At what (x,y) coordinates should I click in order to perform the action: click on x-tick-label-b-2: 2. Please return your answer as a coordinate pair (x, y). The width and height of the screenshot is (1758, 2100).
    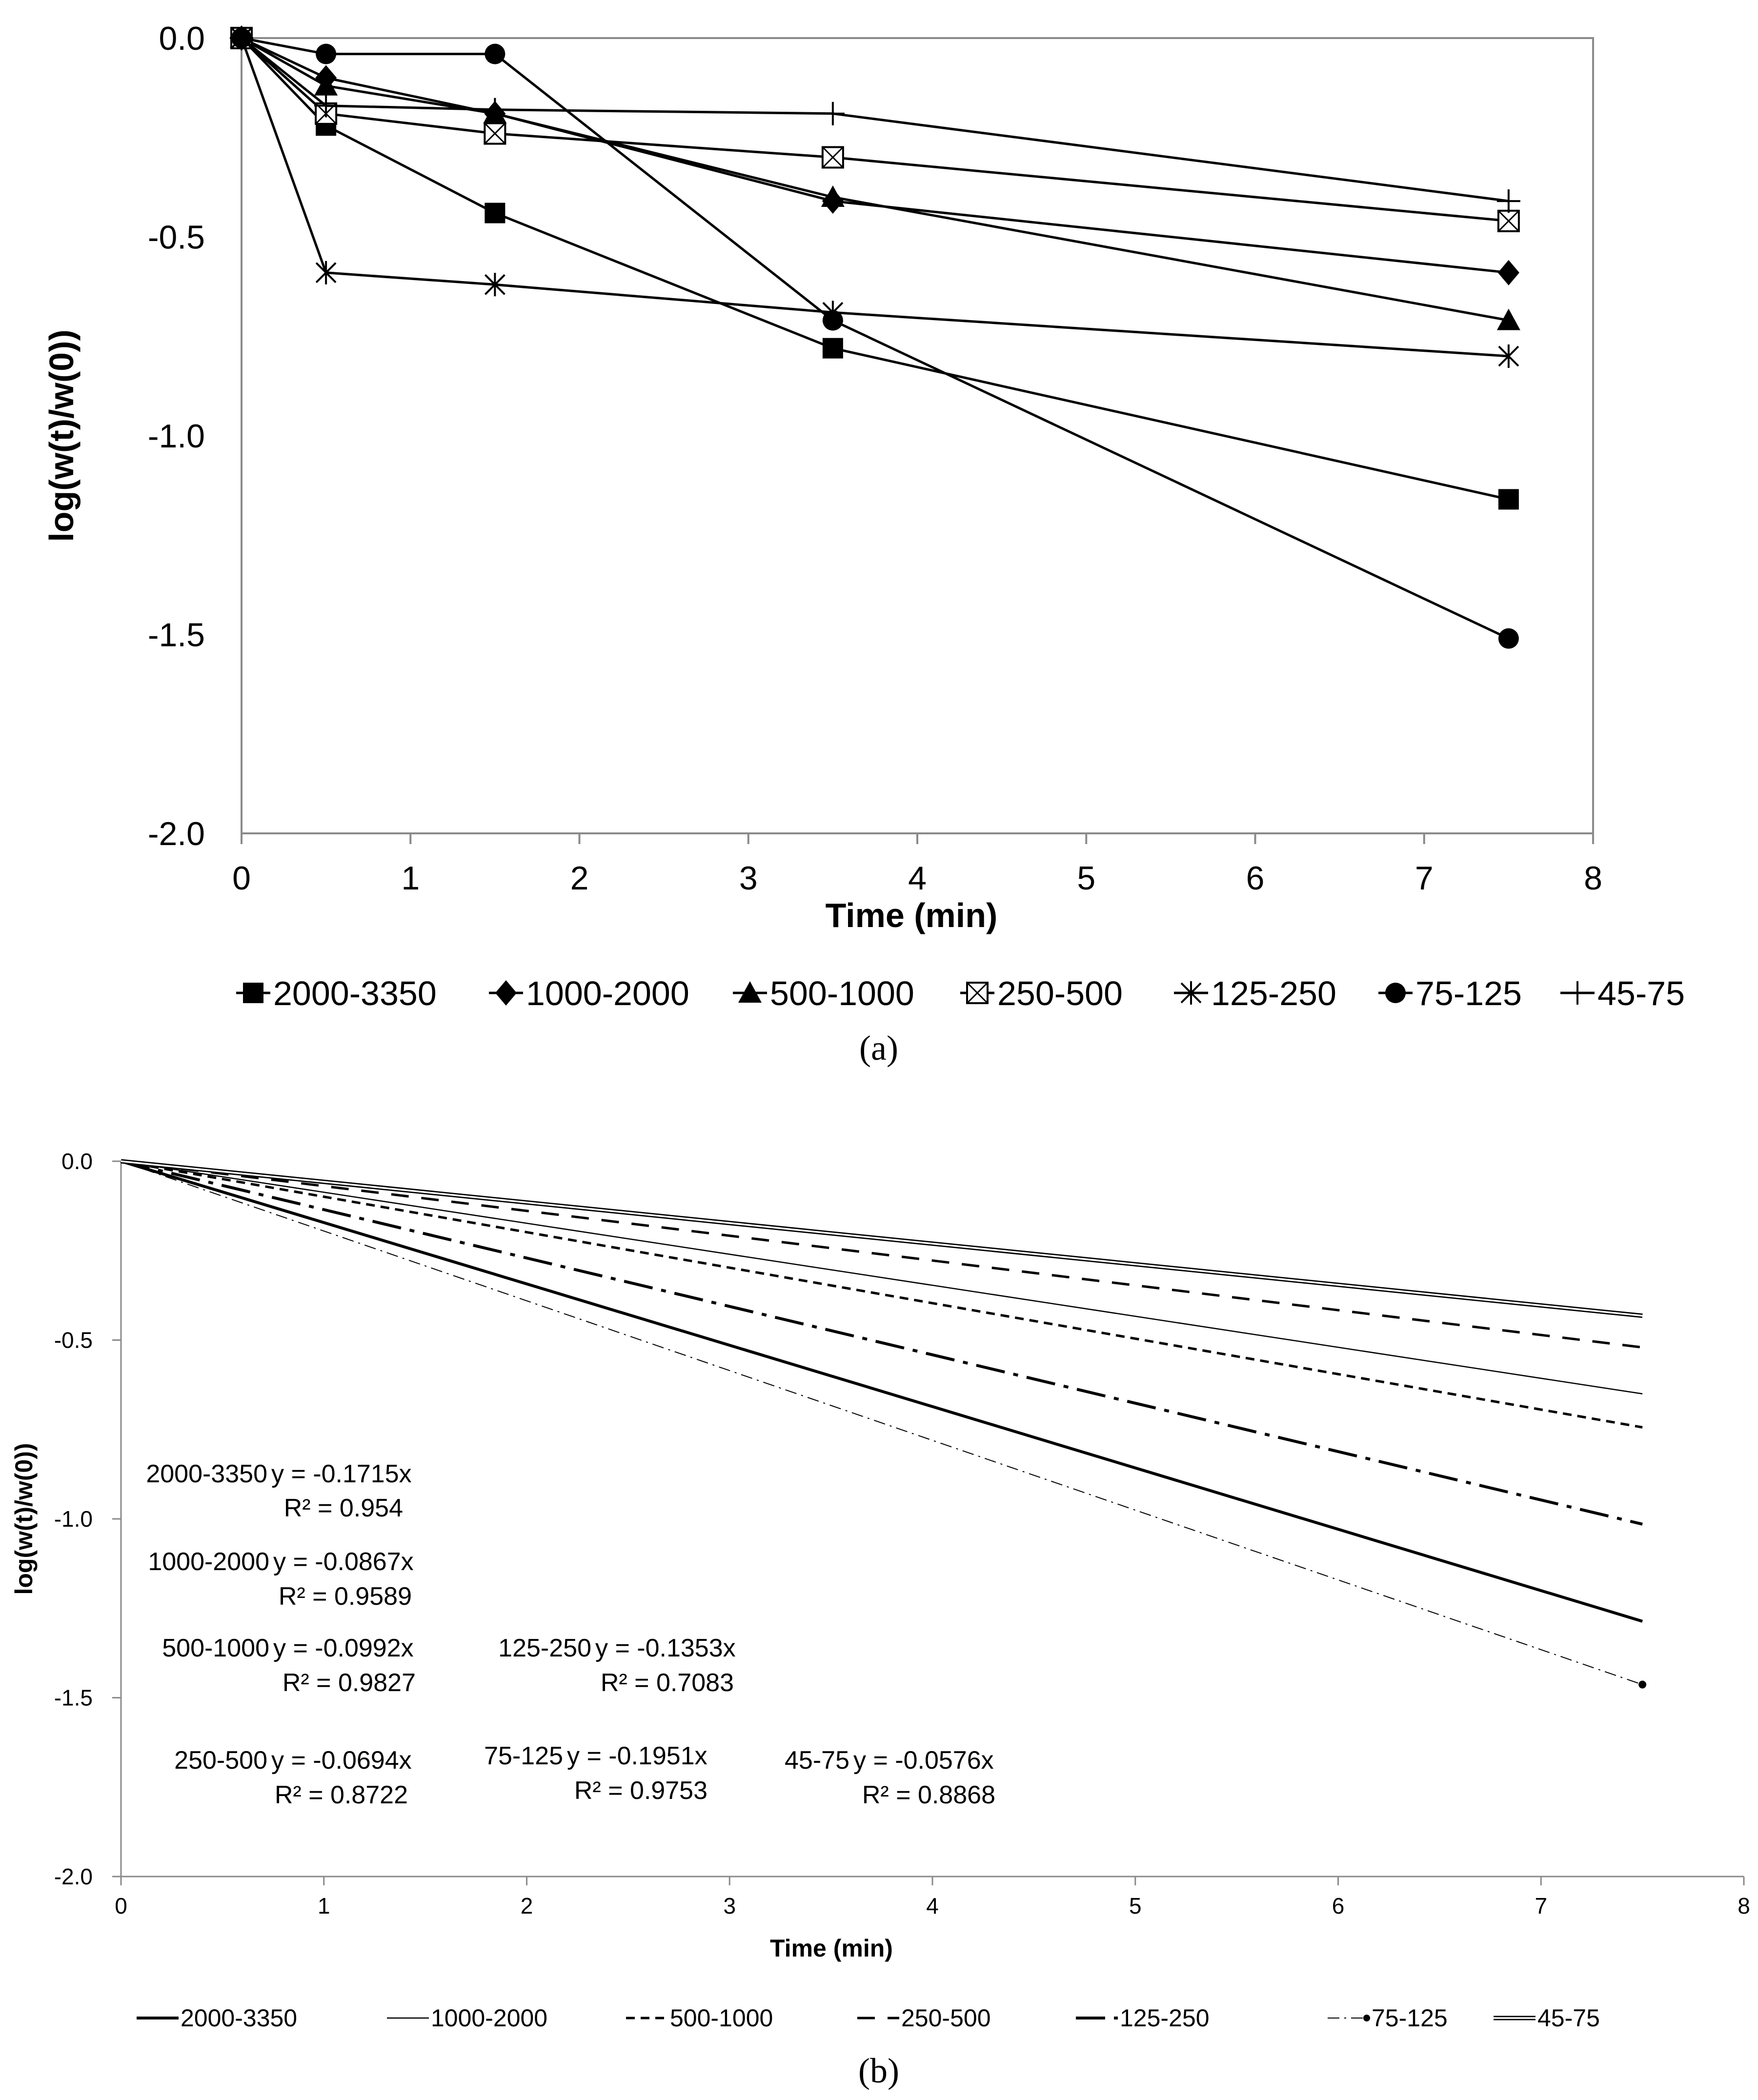
    Looking at the image, I should click on (527, 1905).